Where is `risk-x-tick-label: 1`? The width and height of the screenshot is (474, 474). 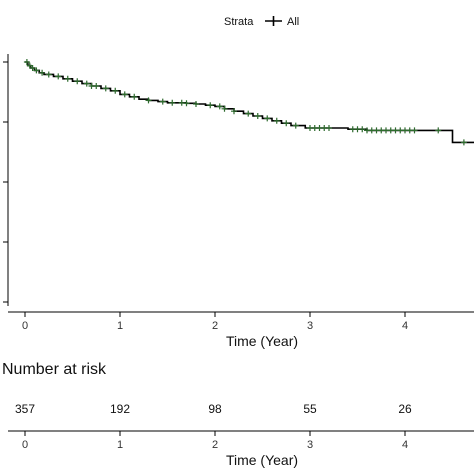 risk-x-tick-label: 1 is located at coordinates (120, 445).